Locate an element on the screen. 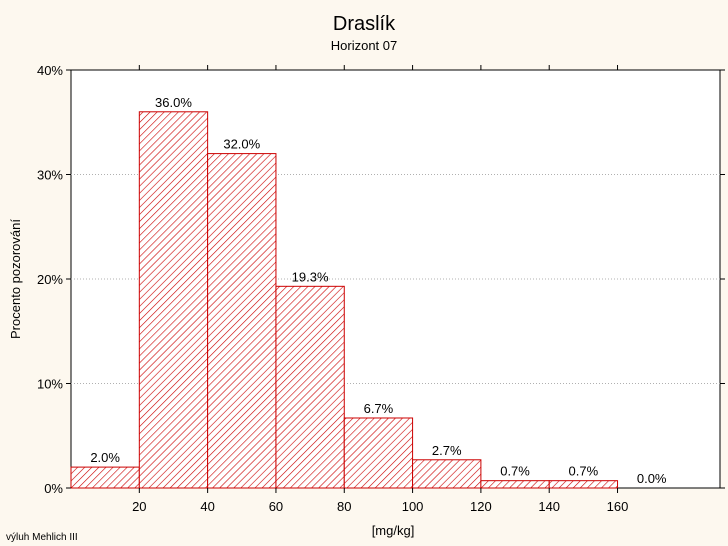  y-tick-label: 10% is located at coordinates (50, 384).